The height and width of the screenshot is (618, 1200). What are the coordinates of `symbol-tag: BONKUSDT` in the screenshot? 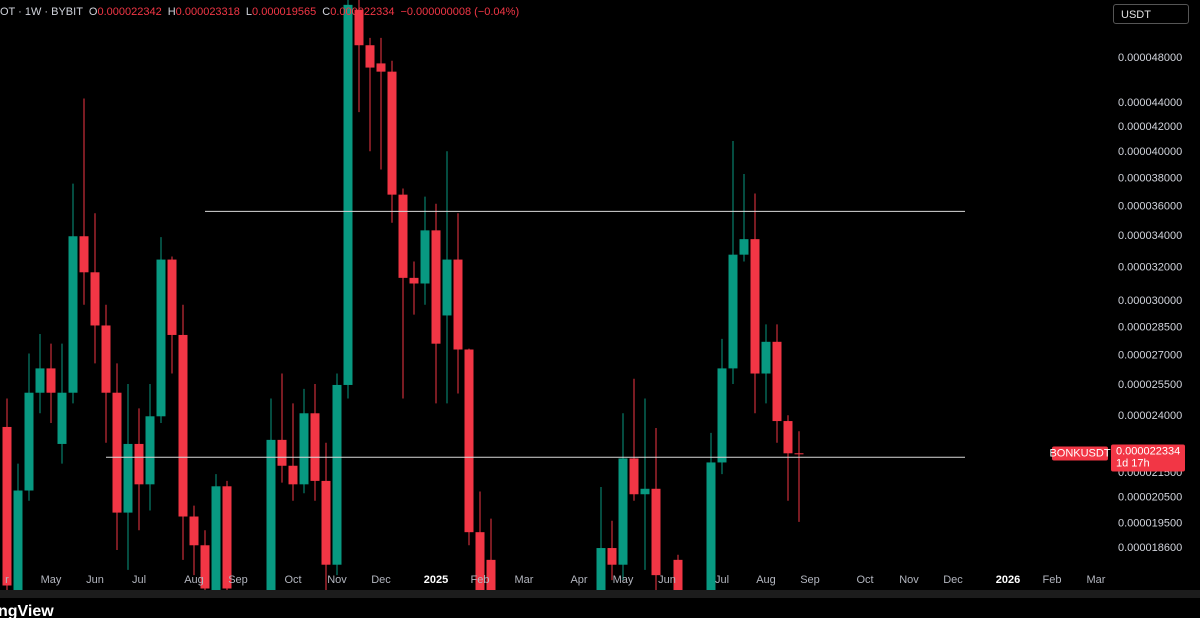 It's located at (1079, 453).